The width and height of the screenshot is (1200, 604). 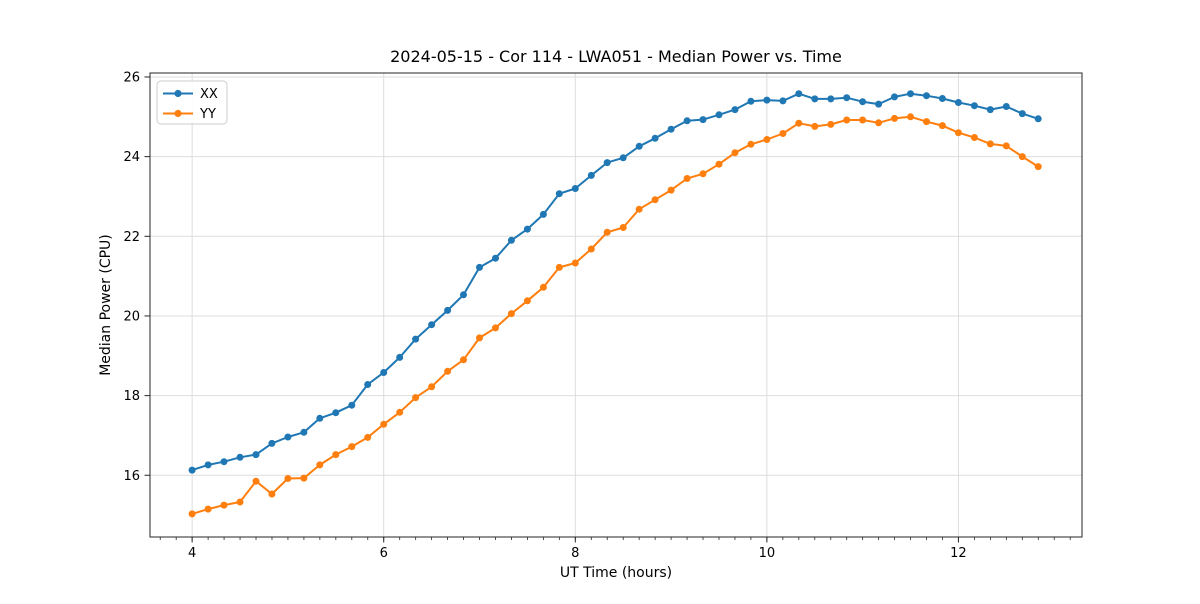 What do you see at coordinates (131, 157) in the screenshot?
I see `y-tick-label: 24` at bounding box center [131, 157].